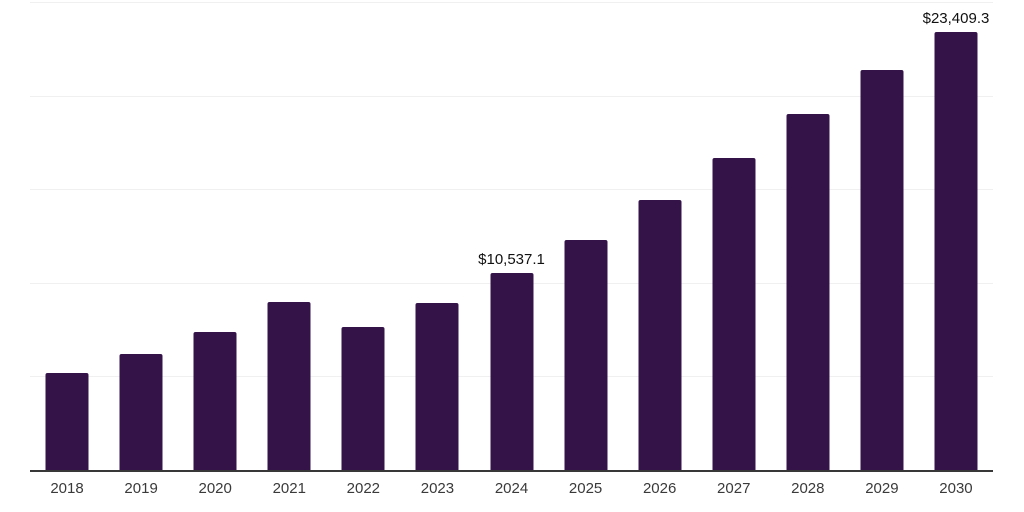  I want to click on bar-band-2019, so click(141, 236).